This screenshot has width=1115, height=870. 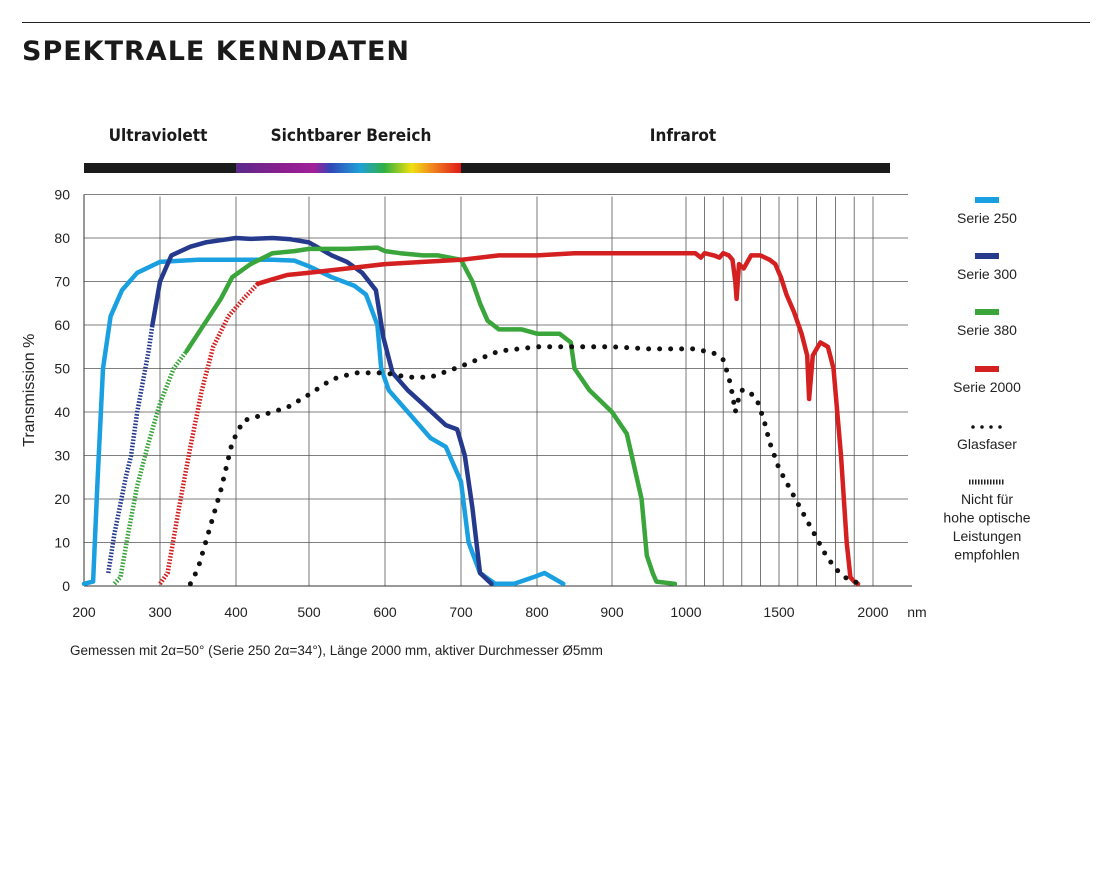 I want to click on legend-label: Serie 2000, so click(x=987, y=387).